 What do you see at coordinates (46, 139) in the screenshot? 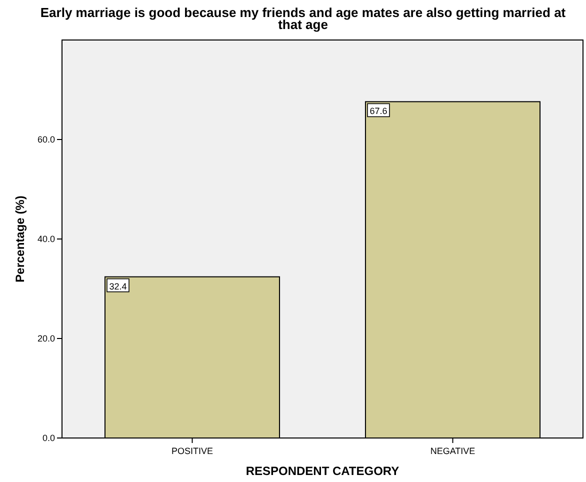
I see `y-tick-label: 60.0` at bounding box center [46, 139].